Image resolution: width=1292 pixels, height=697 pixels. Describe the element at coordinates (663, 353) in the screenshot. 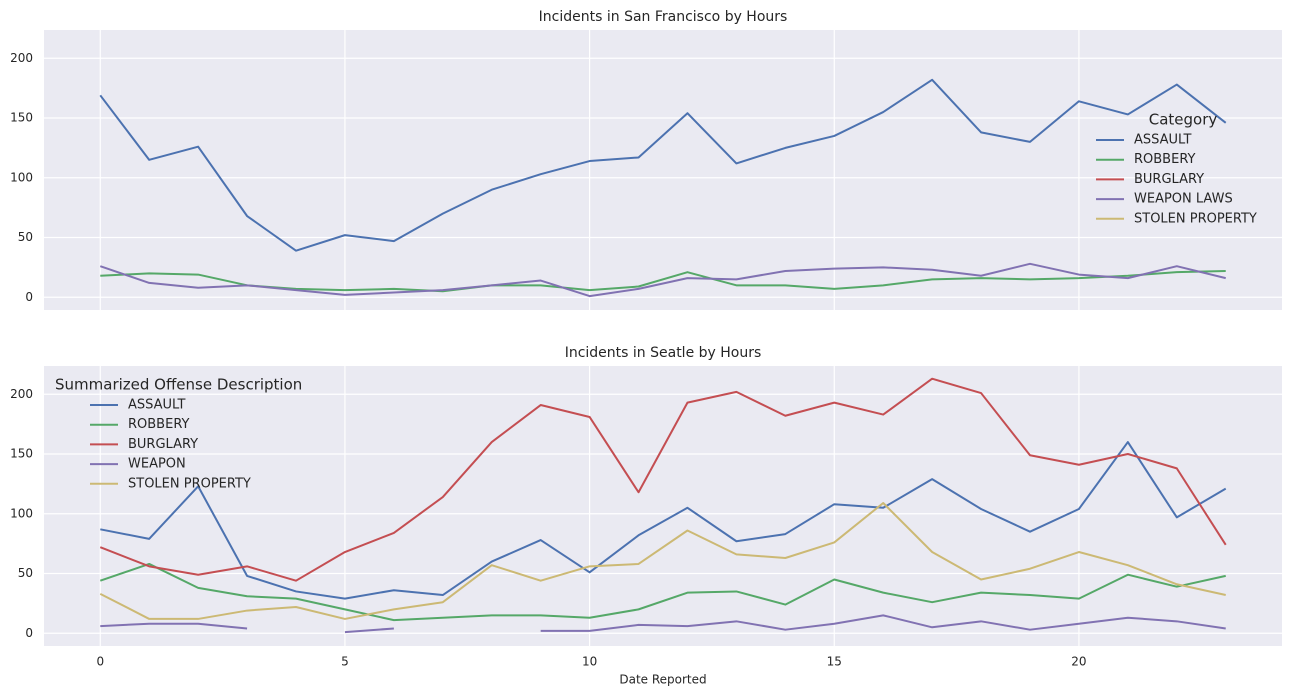

I see `chart-title: Incidents in Seatle by Hours` at that location.